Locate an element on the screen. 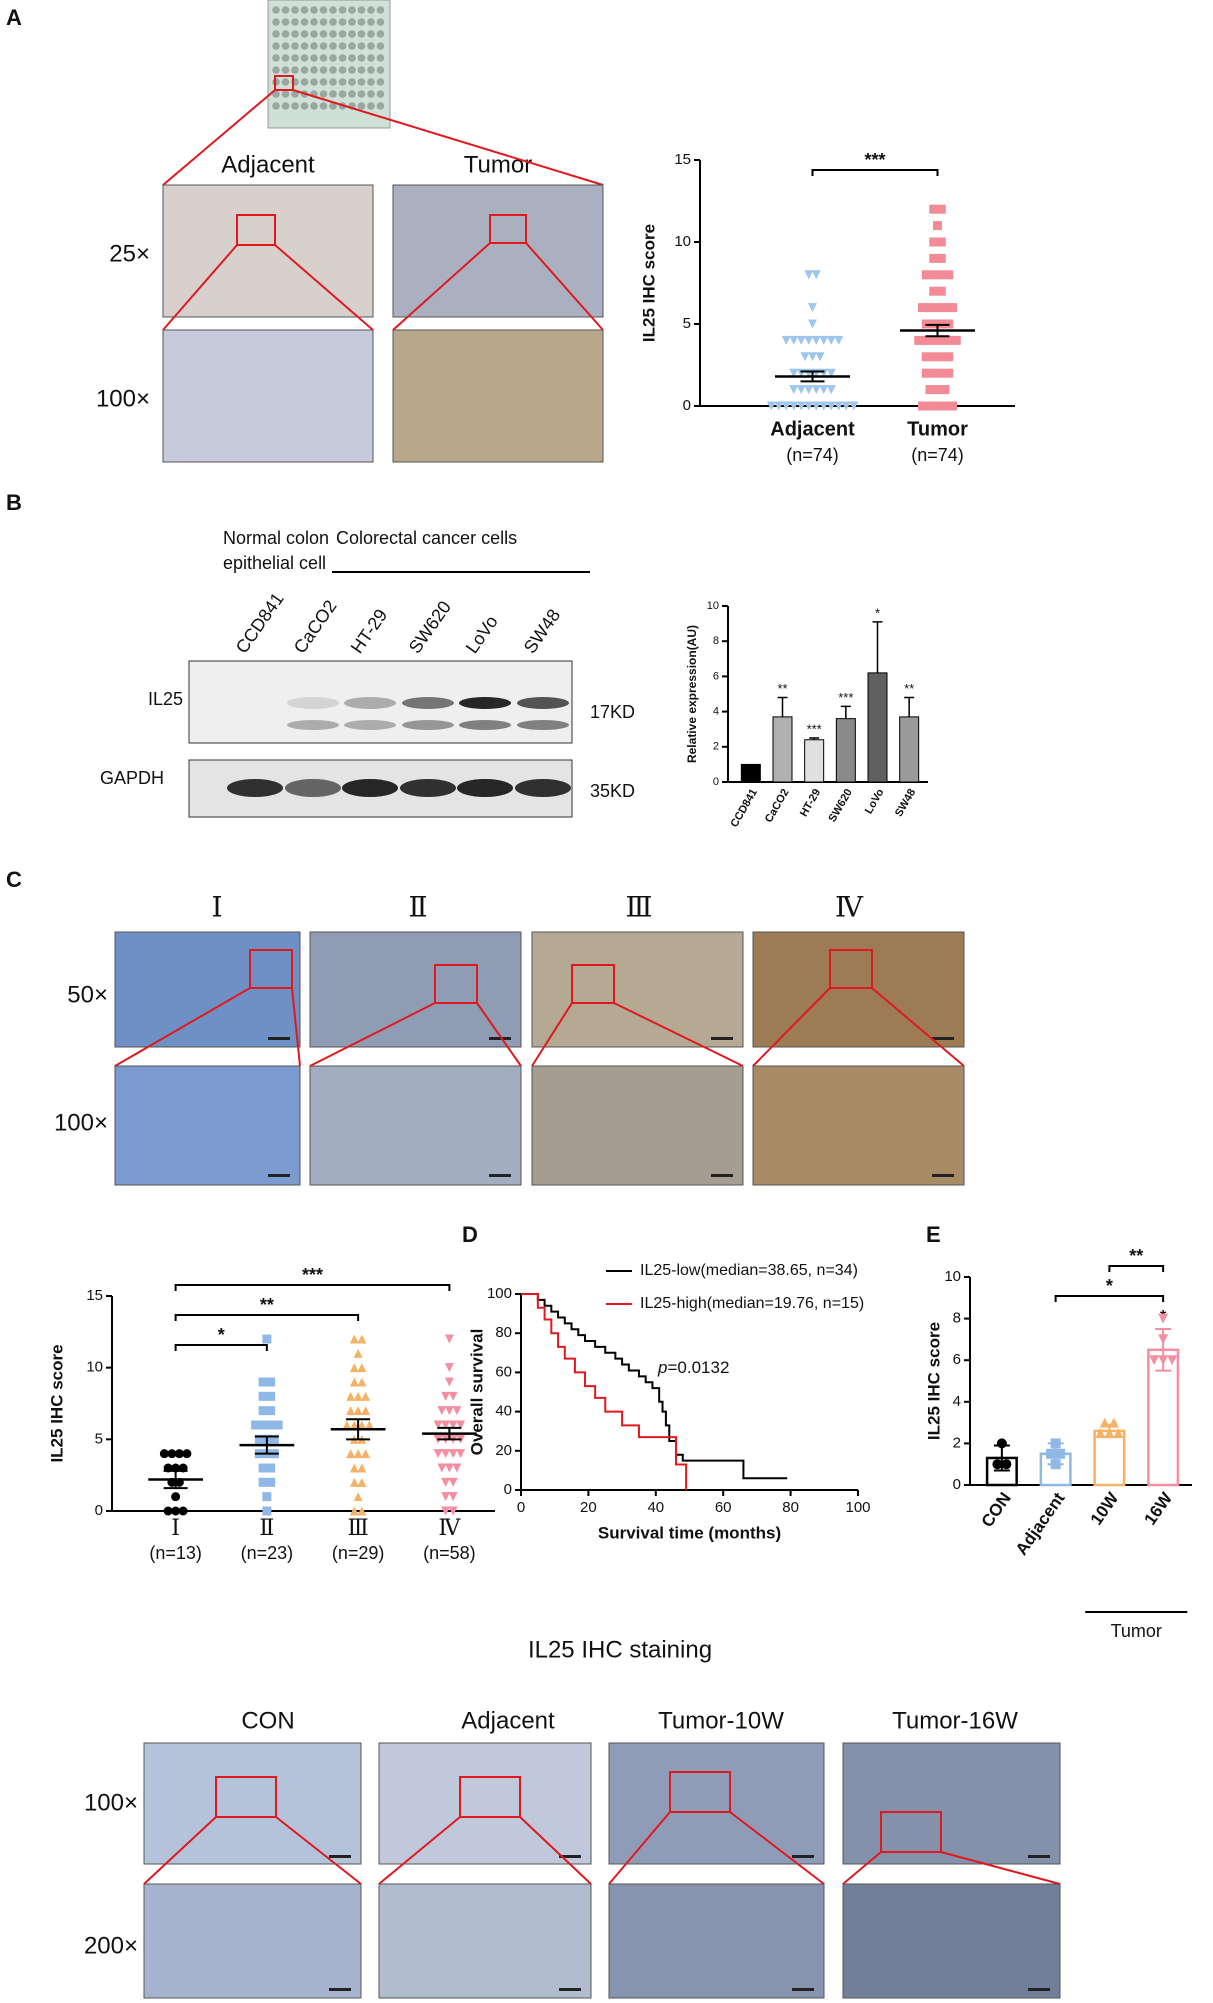 The image size is (1213, 2003). group-label: Normal colon is located at coordinates (276, 538).